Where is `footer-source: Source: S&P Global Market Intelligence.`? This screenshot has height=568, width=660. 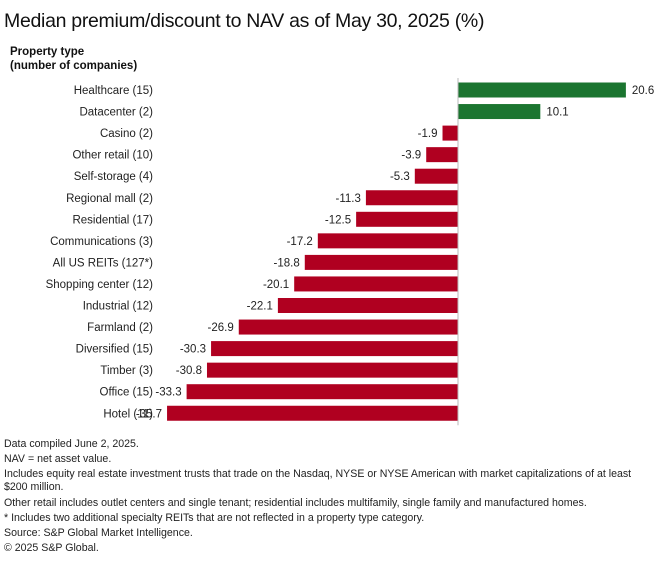
footer-source: Source: S&P Global Market Intelligence. is located at coordinates (98, 532).